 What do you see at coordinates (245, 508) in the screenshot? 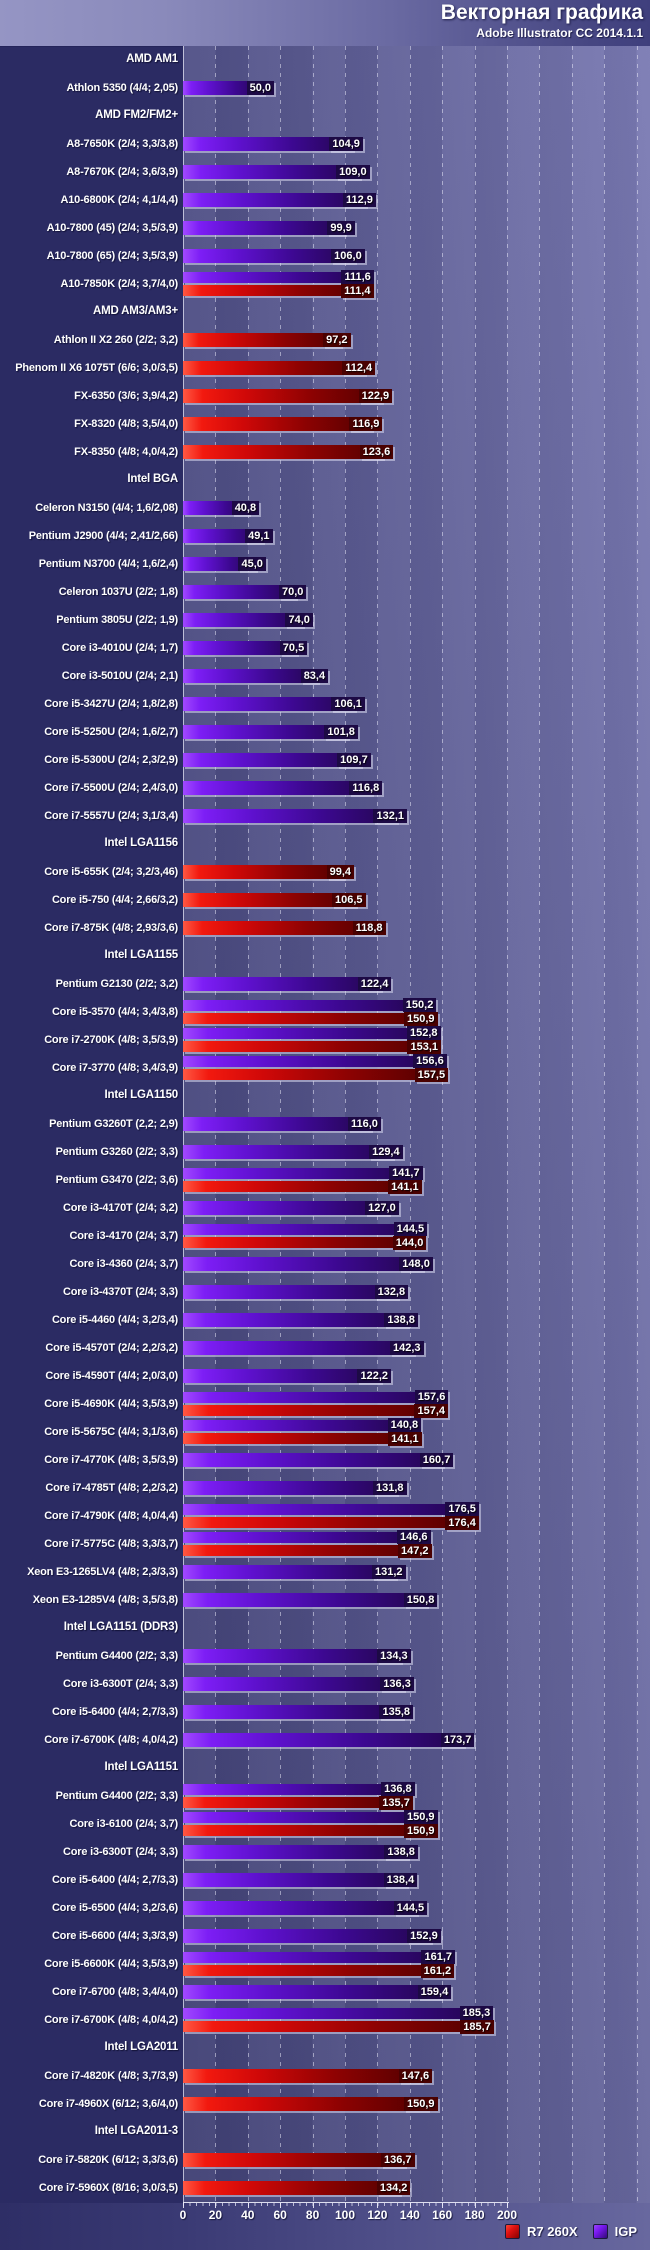
I see `igp-value-label: 40,8` at bounding box center [245, 508].